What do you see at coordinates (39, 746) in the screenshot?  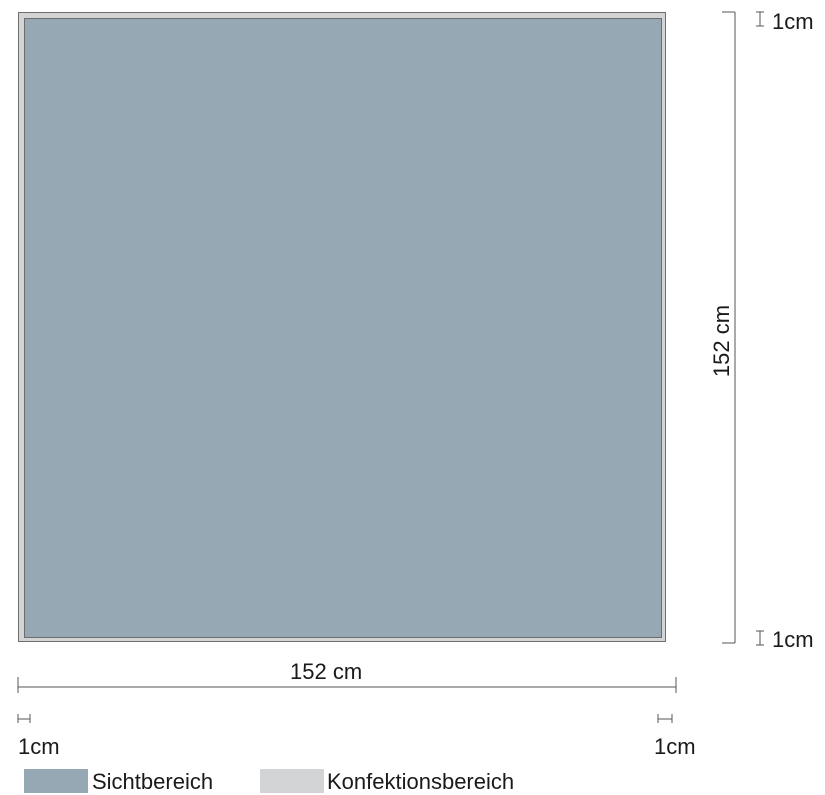 I see `margin-left-label: 1cm` at bounding box center [39, 746].